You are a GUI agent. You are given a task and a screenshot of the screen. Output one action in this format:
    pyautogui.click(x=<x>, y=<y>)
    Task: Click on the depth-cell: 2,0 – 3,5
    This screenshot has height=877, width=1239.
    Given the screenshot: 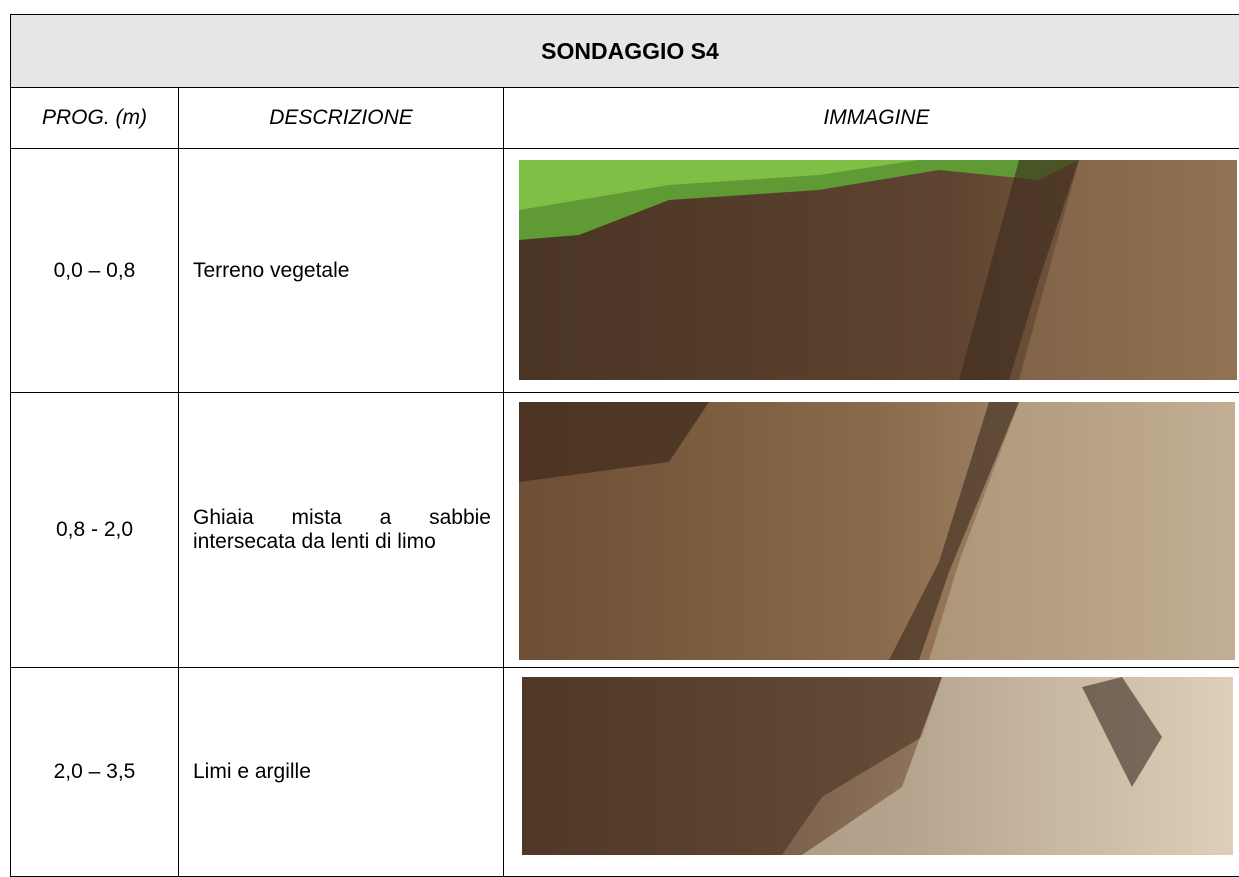 What is the action you would take?
    pyautogui.click(x=94, y=772)
    